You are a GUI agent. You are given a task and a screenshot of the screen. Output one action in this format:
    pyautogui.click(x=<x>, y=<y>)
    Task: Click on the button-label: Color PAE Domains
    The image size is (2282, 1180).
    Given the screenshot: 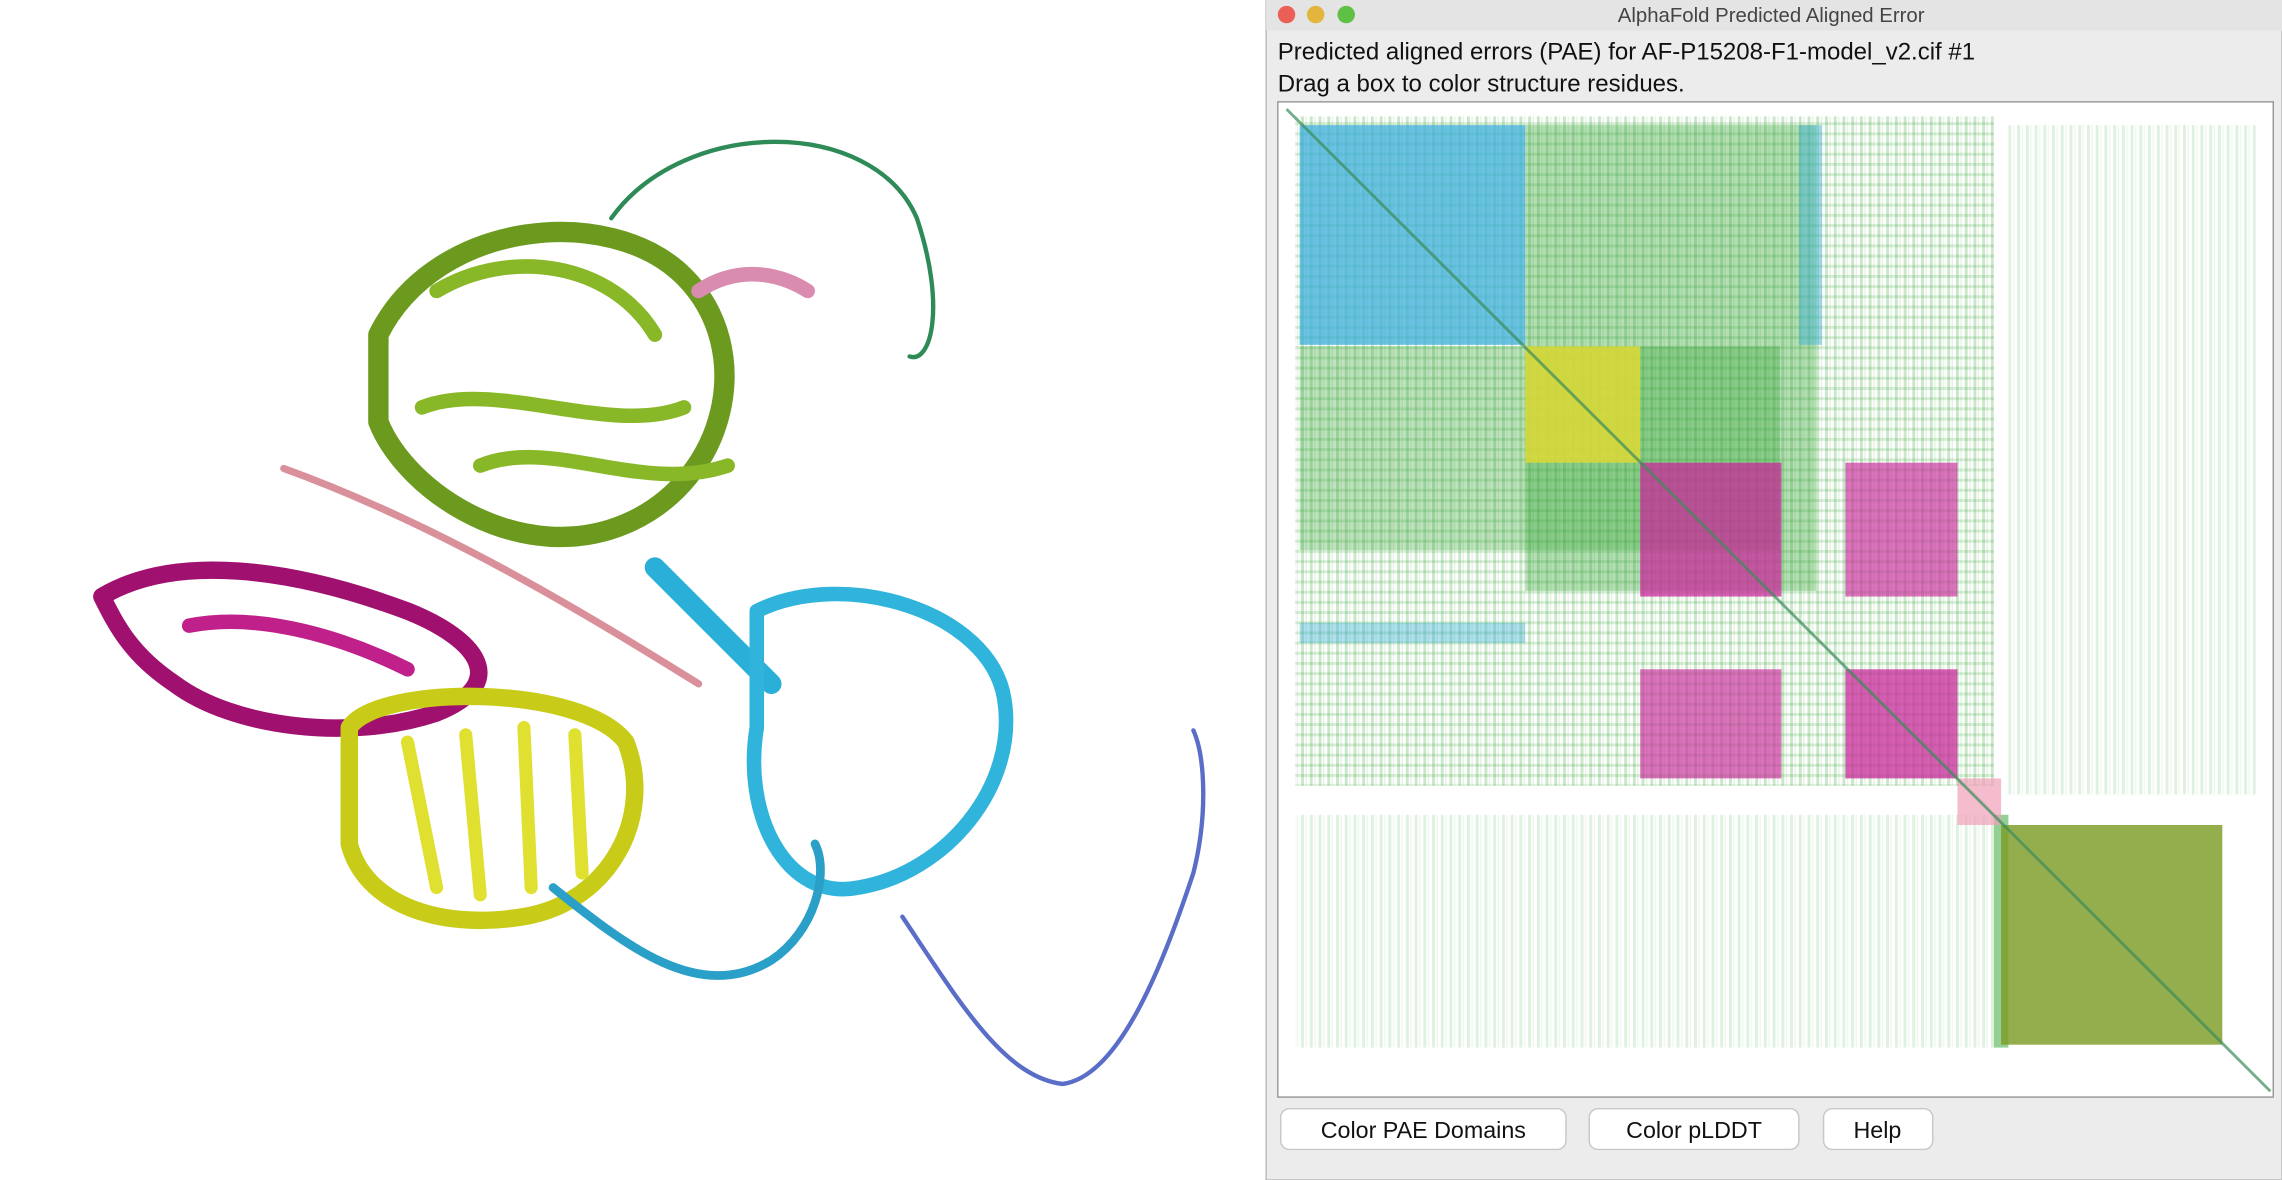 What is the action you would take?
    pyautogui.click(x=1423, y=1130)
    